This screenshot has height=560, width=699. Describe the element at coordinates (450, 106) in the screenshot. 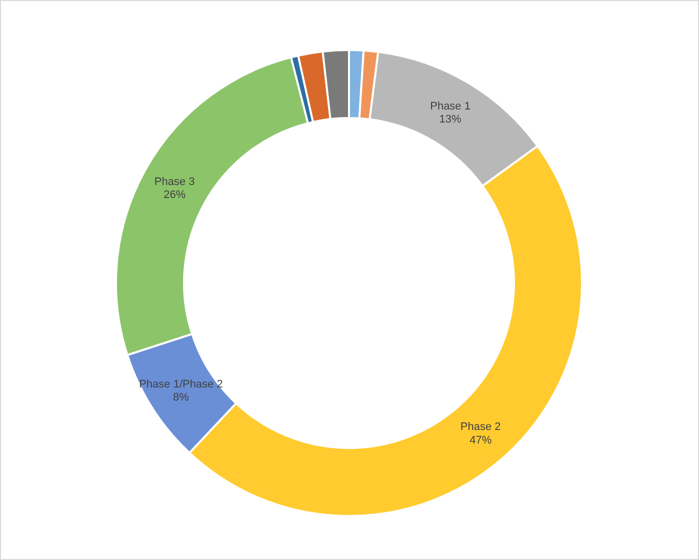

I see `slice-label: Phase 1` at that location.